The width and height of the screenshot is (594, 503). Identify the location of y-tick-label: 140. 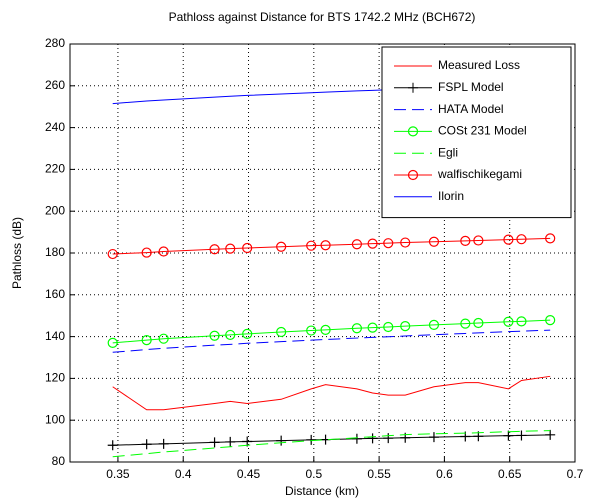
(55, 336).